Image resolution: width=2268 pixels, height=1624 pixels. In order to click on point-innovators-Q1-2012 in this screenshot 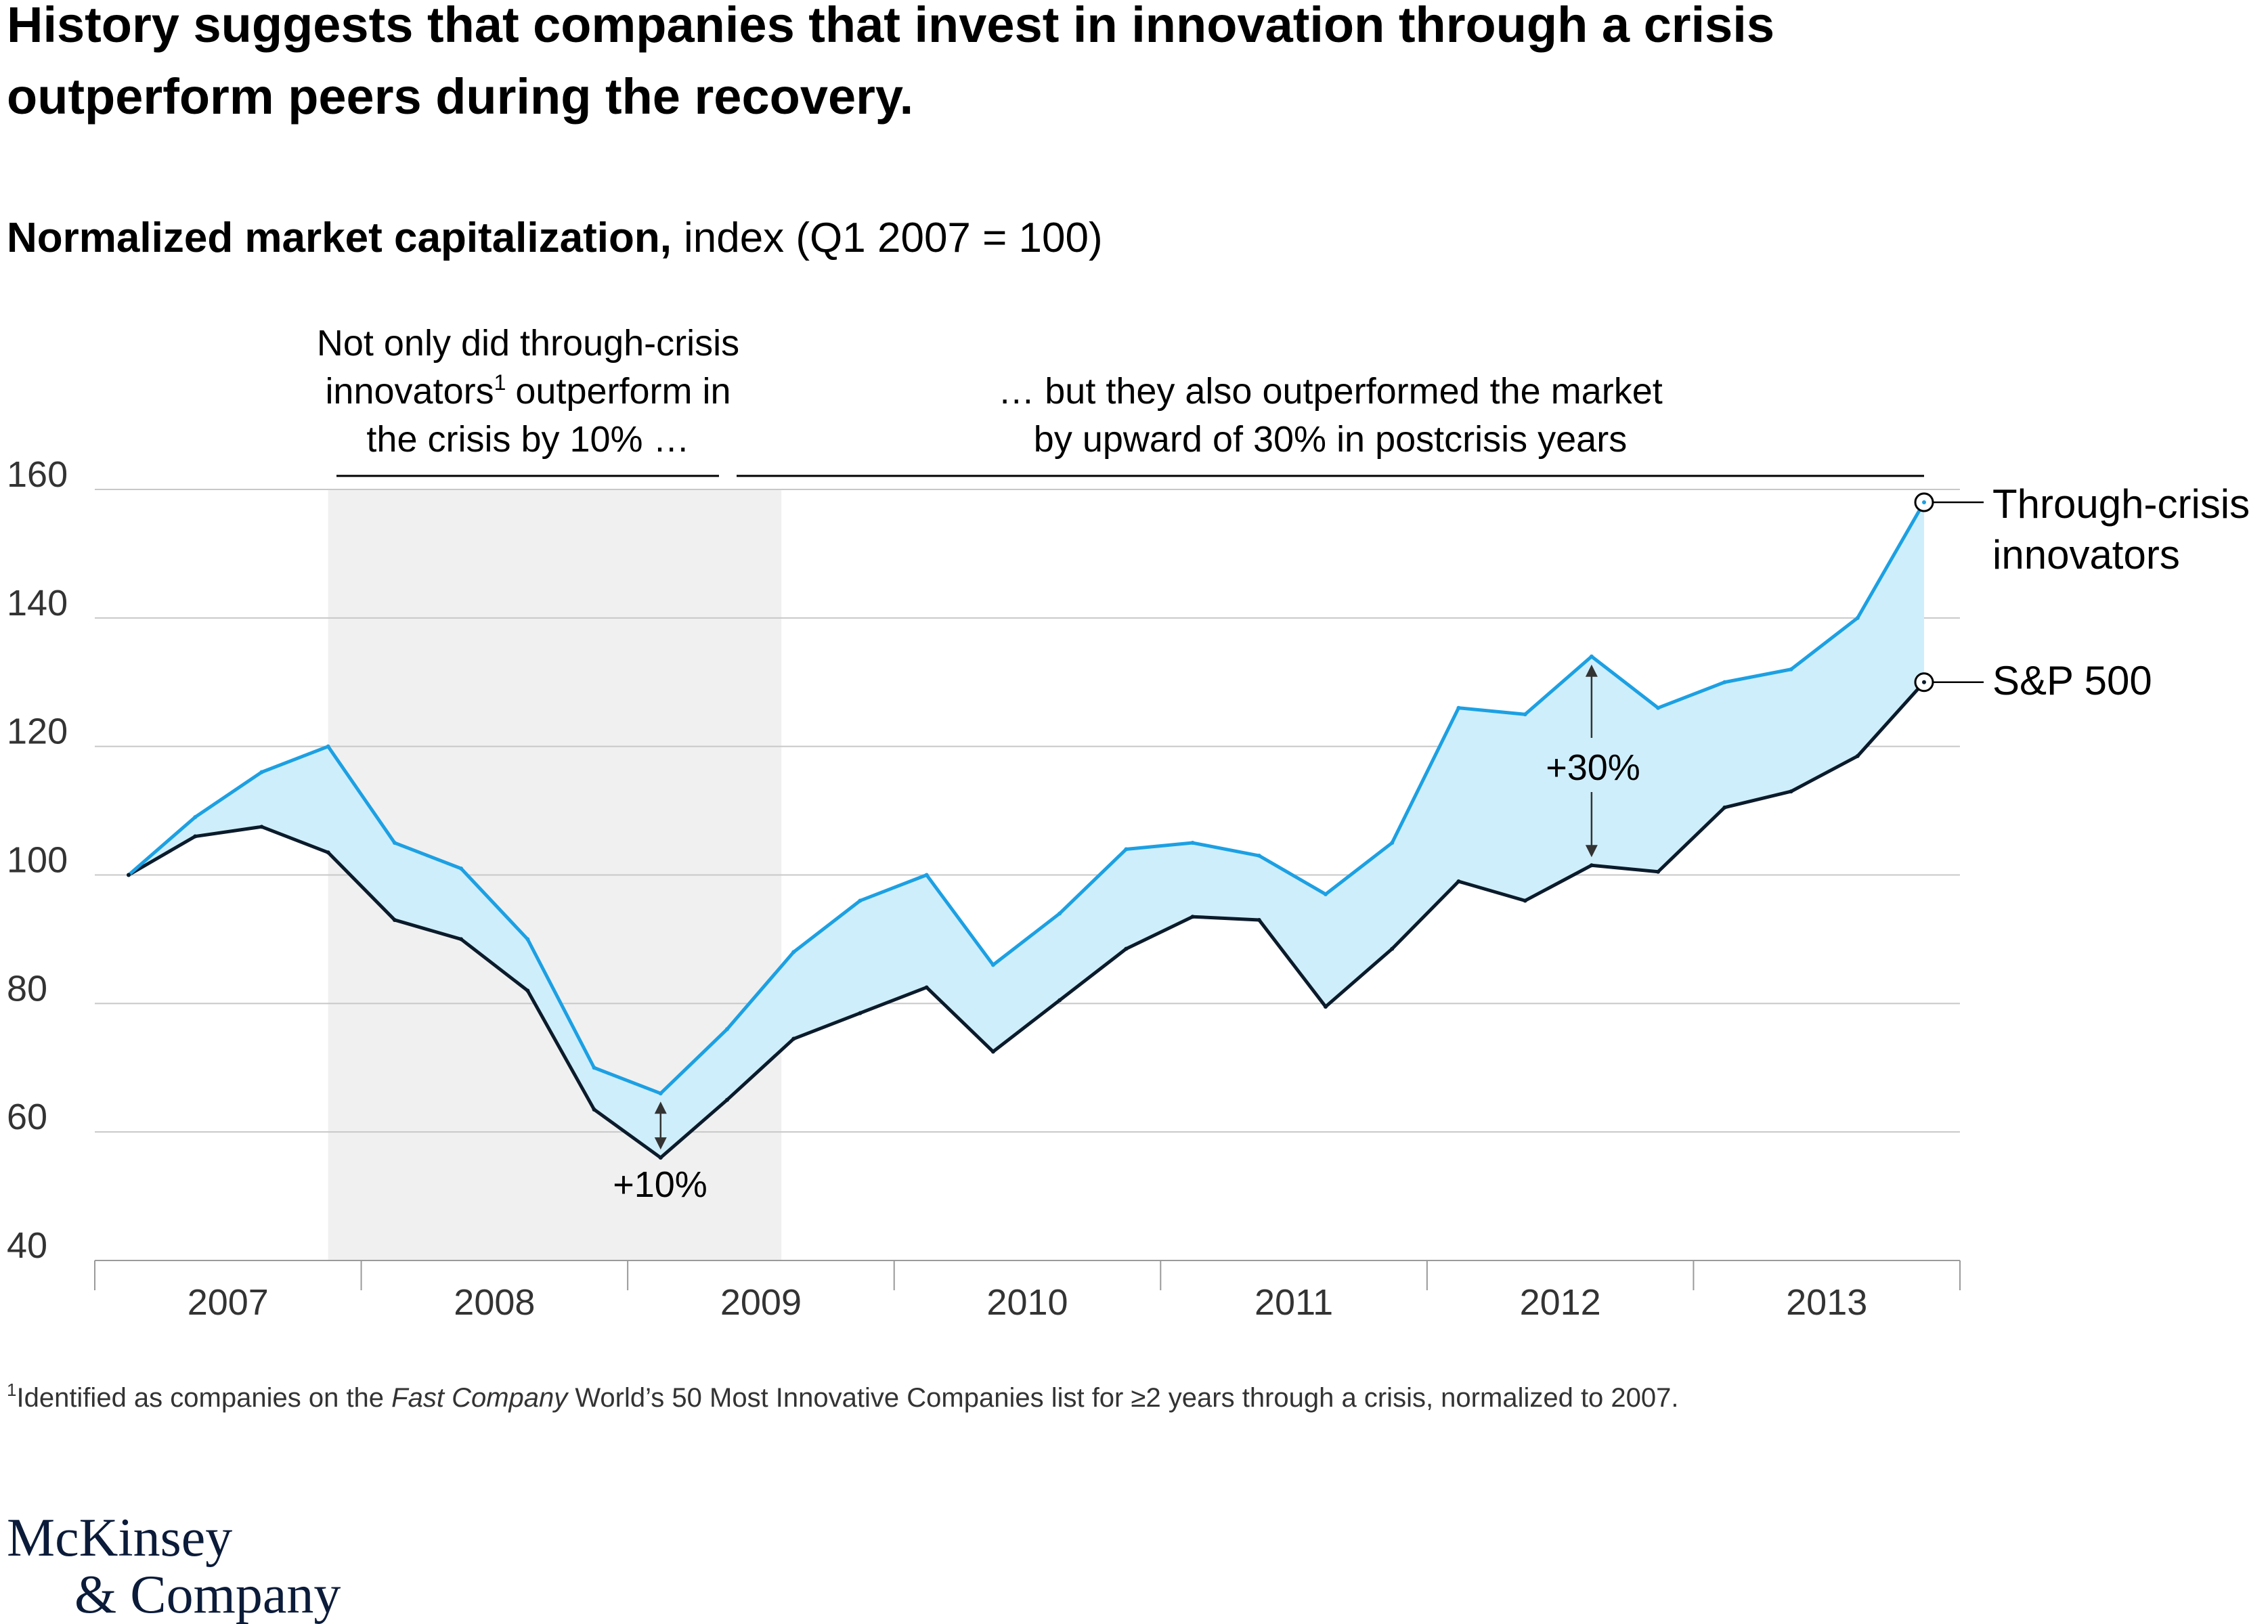, I will do `click(1458, 707)`.